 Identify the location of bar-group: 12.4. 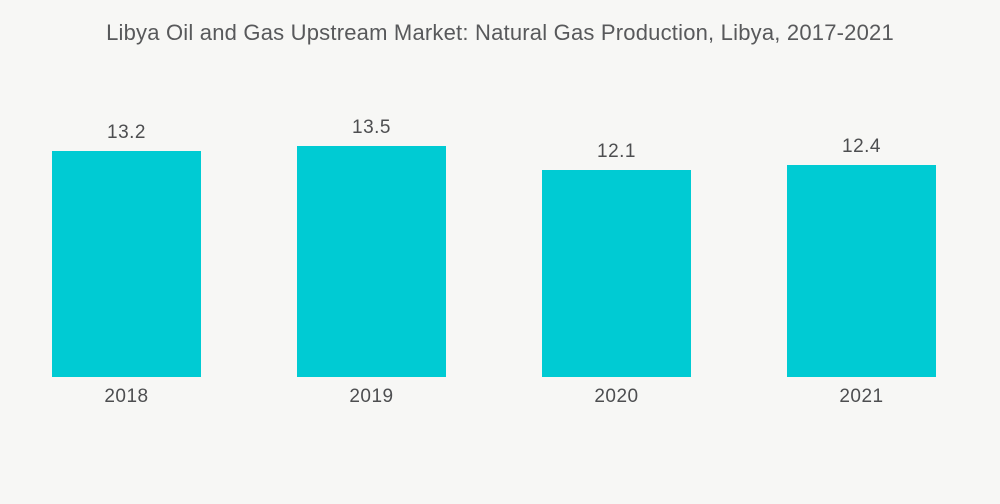
(861, 256).